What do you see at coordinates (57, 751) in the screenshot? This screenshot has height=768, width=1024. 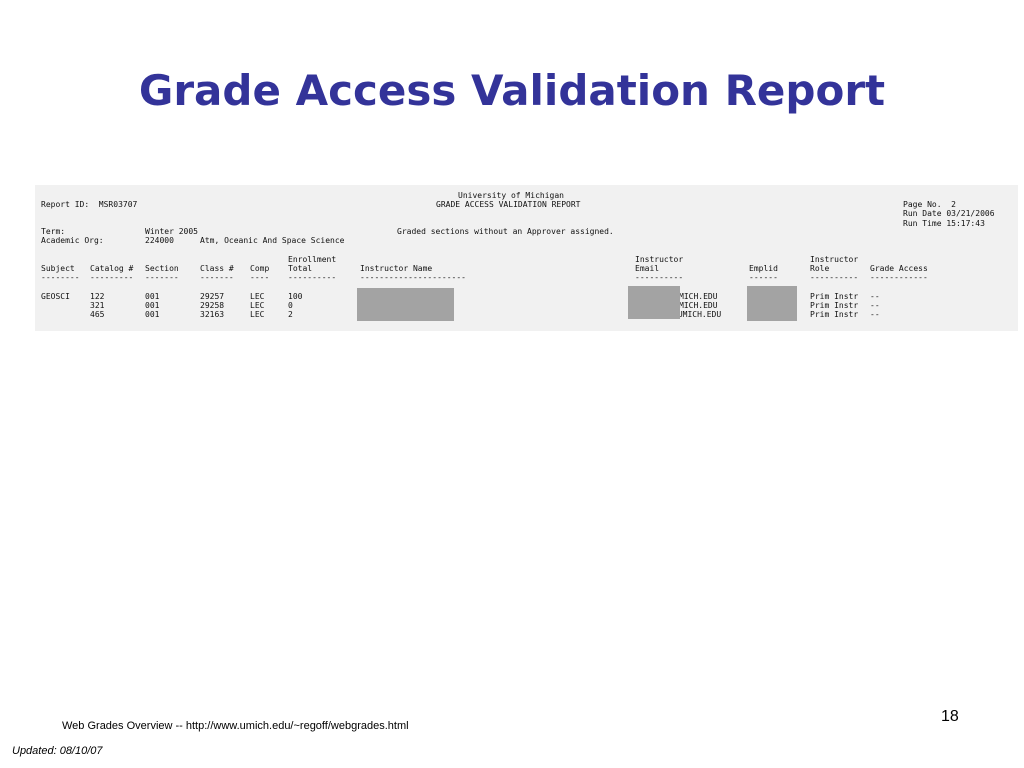 I see `updated-date: Updated: 08/10/07` at bounding box center [57, 751].